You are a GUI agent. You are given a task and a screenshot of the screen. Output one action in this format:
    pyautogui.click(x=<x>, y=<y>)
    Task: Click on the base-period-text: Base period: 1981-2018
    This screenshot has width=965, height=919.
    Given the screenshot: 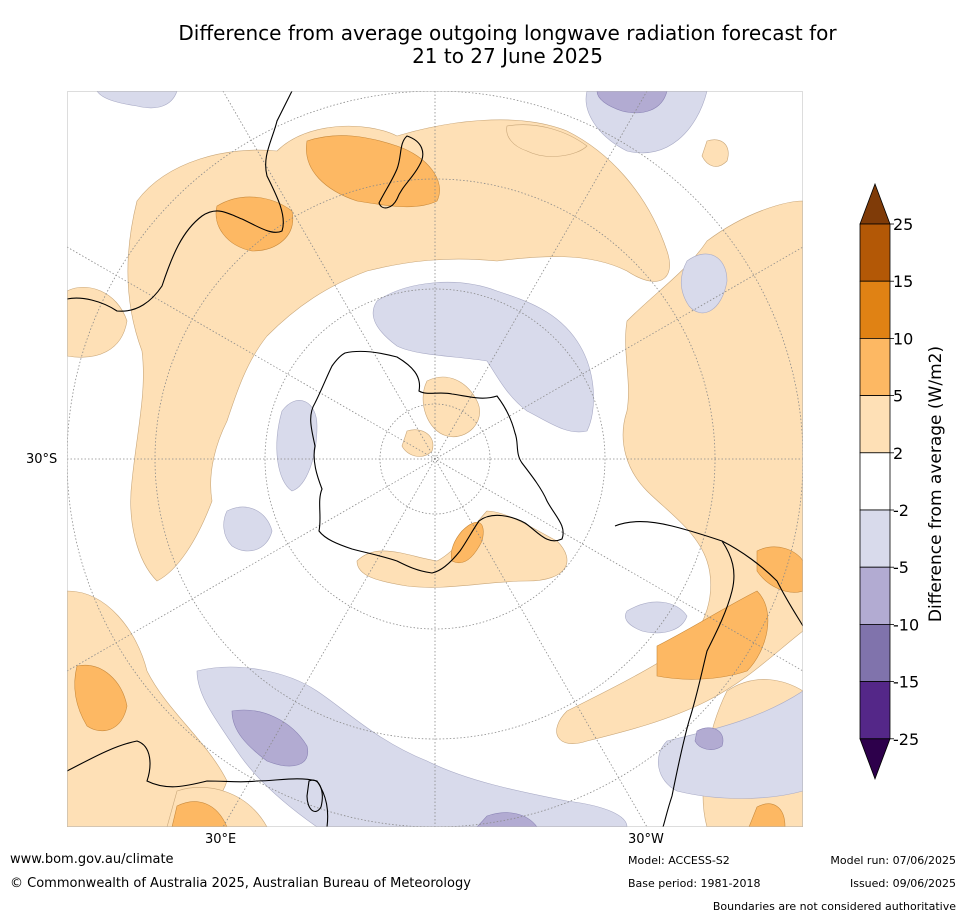 What is the action you would take?
    pyautogui.click(x=694, y=883)
    